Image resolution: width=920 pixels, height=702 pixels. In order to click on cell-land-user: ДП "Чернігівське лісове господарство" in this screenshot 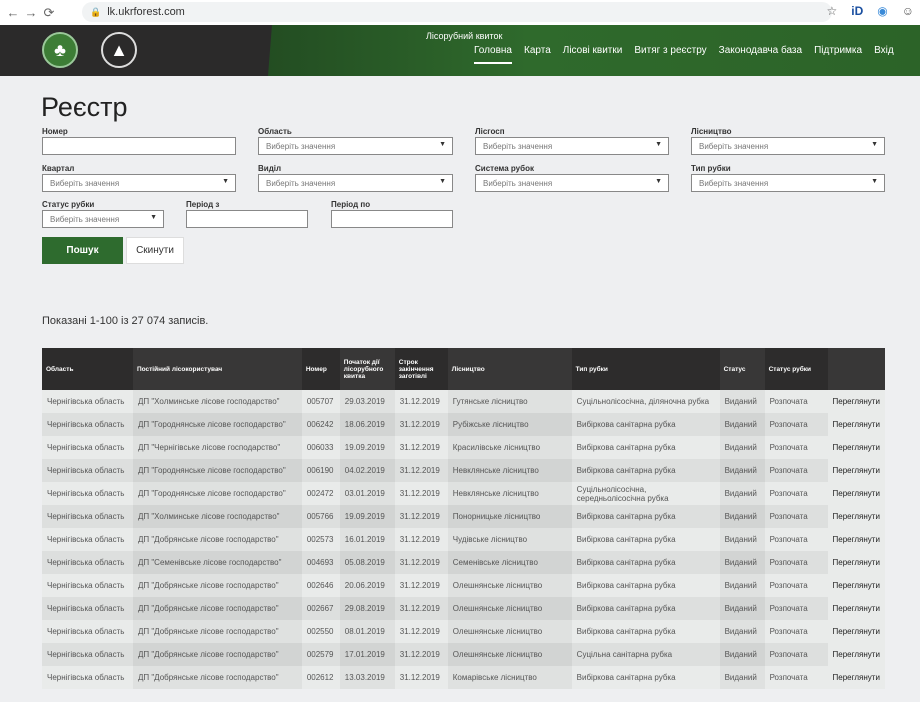, I will do `click(217, 447)`.